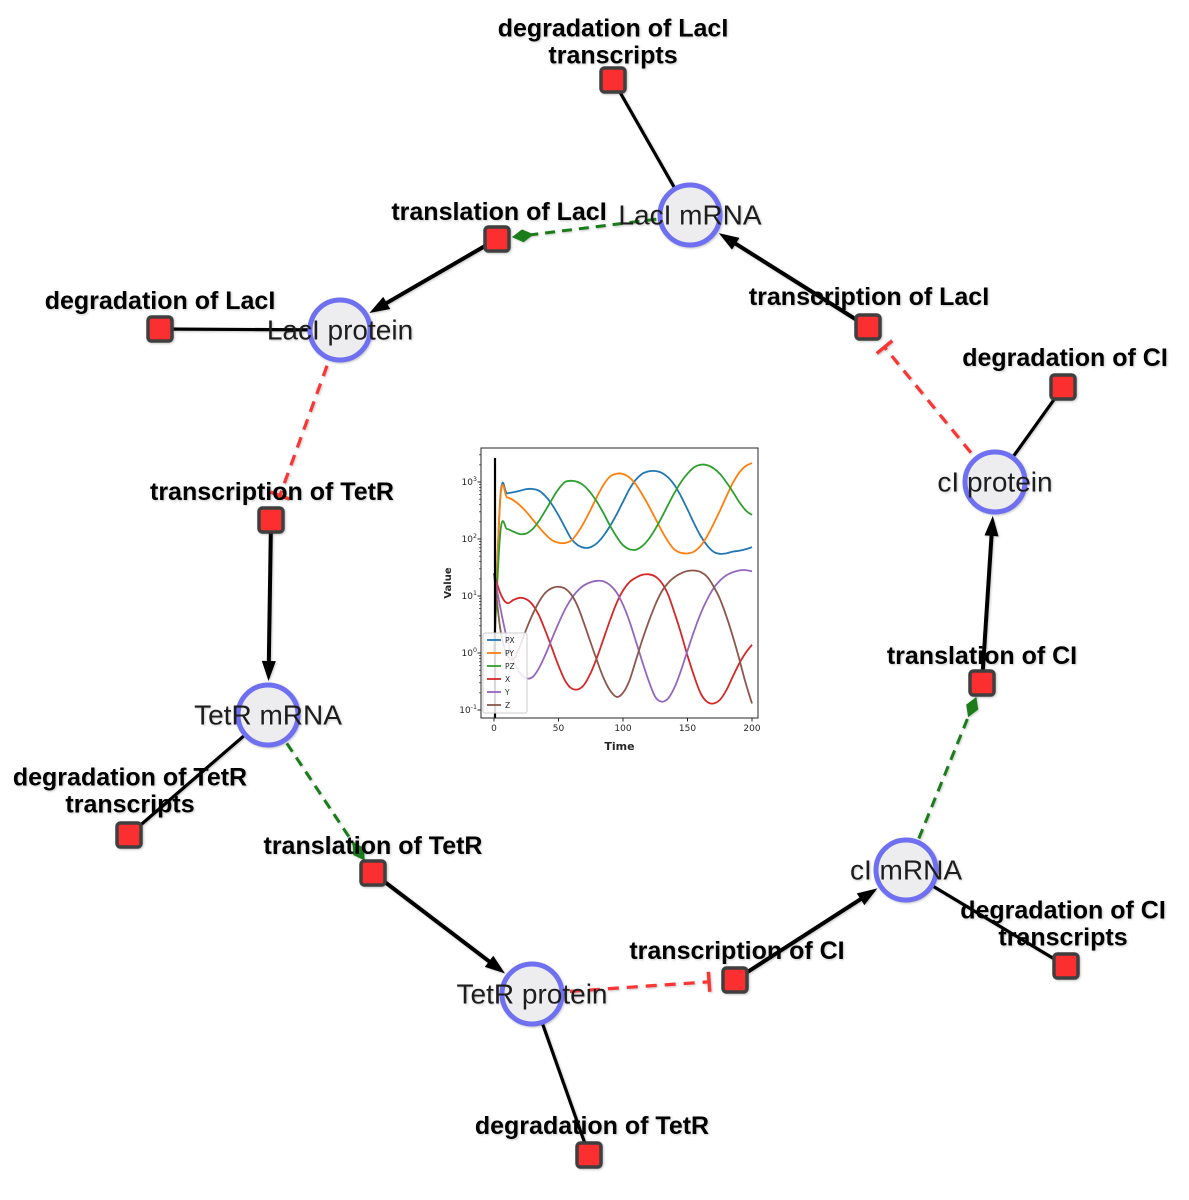 The height and width of the screenshot is (1200, 1189). I want to click on series-PY, so click(623, 558).